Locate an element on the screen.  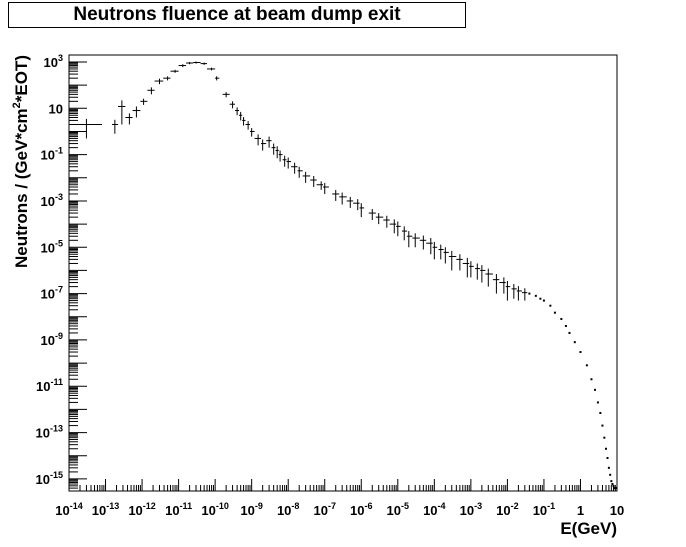
y-tick-label: 10³ is located at coordinates (53, 61).